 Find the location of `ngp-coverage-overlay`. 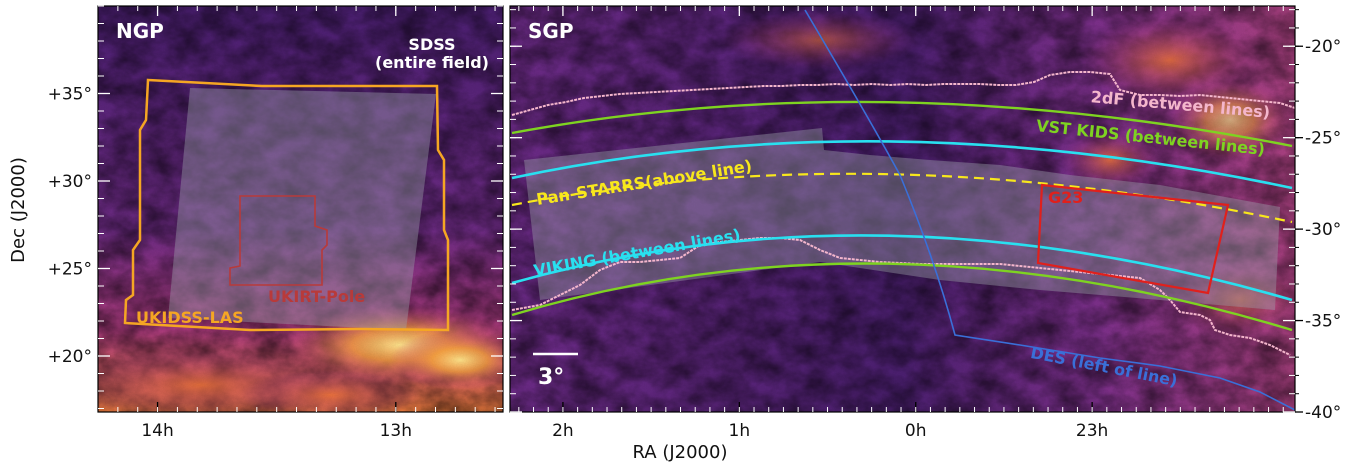

ngp-coverage-overlay is located at coordinates (302, 209).